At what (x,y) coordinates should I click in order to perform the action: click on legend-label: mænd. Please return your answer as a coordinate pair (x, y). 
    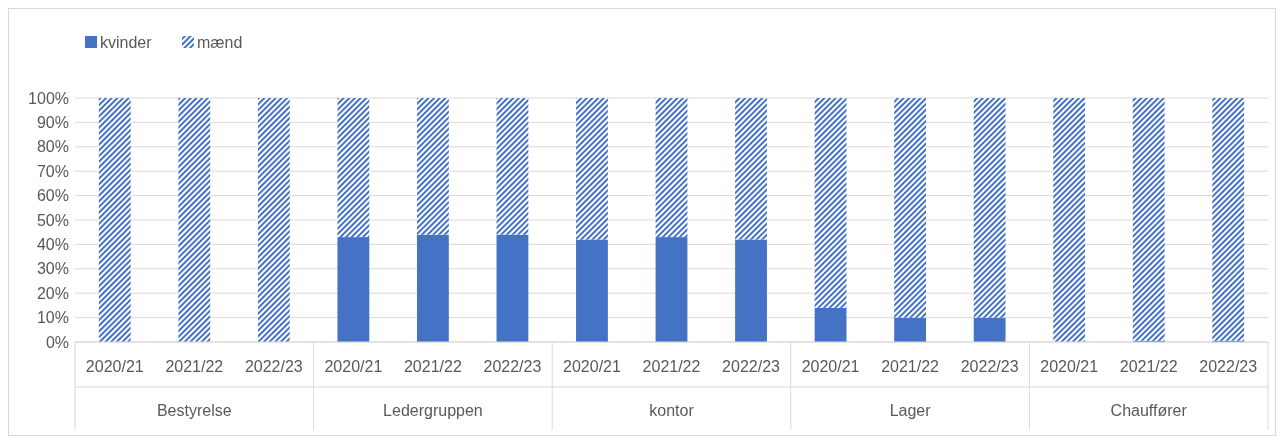
    Looking at the image, I should click on (220, 42).